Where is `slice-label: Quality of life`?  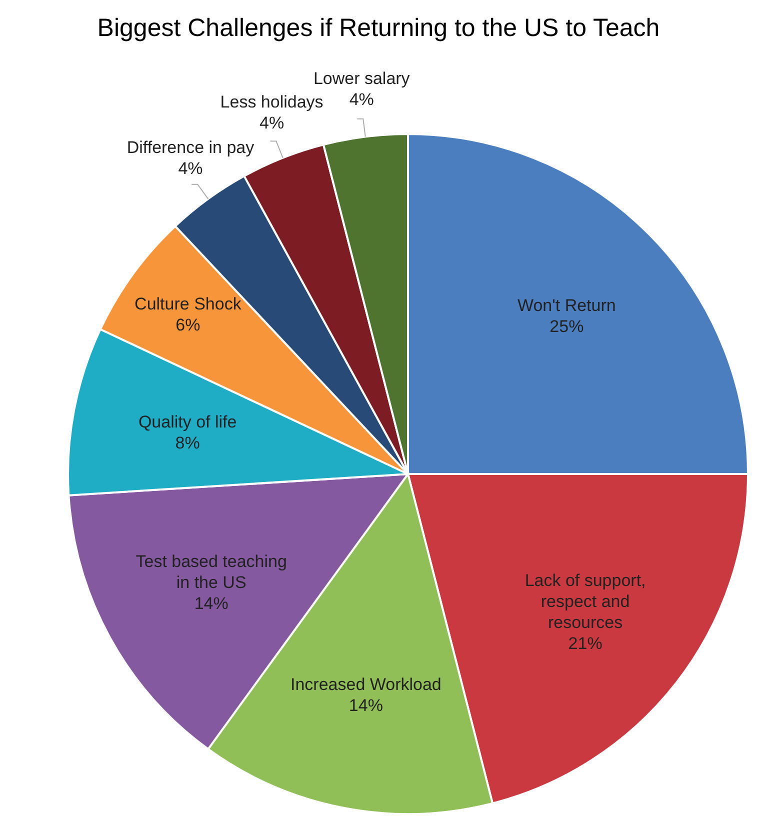 slice-label: Quality of life is located at coordinates (187, 421).